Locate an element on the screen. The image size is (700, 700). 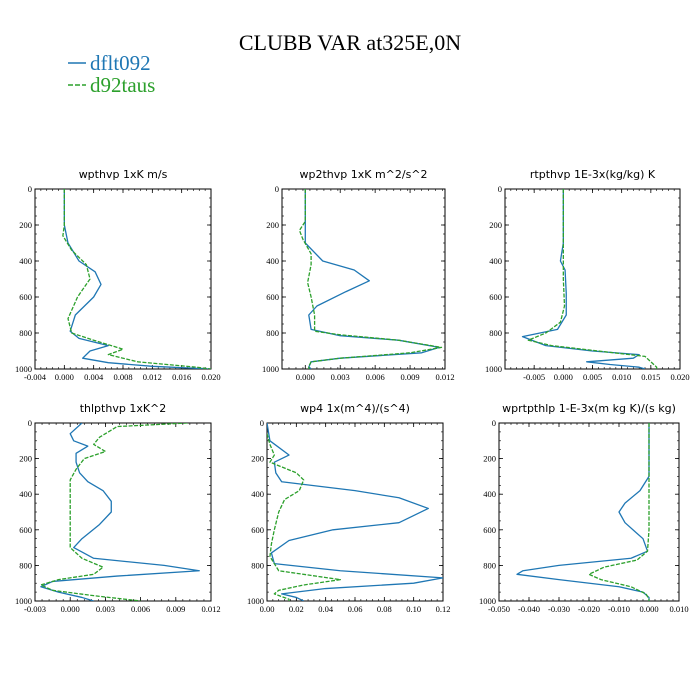
x-tick-label: 0.005 is located at coordinates (592, 377).